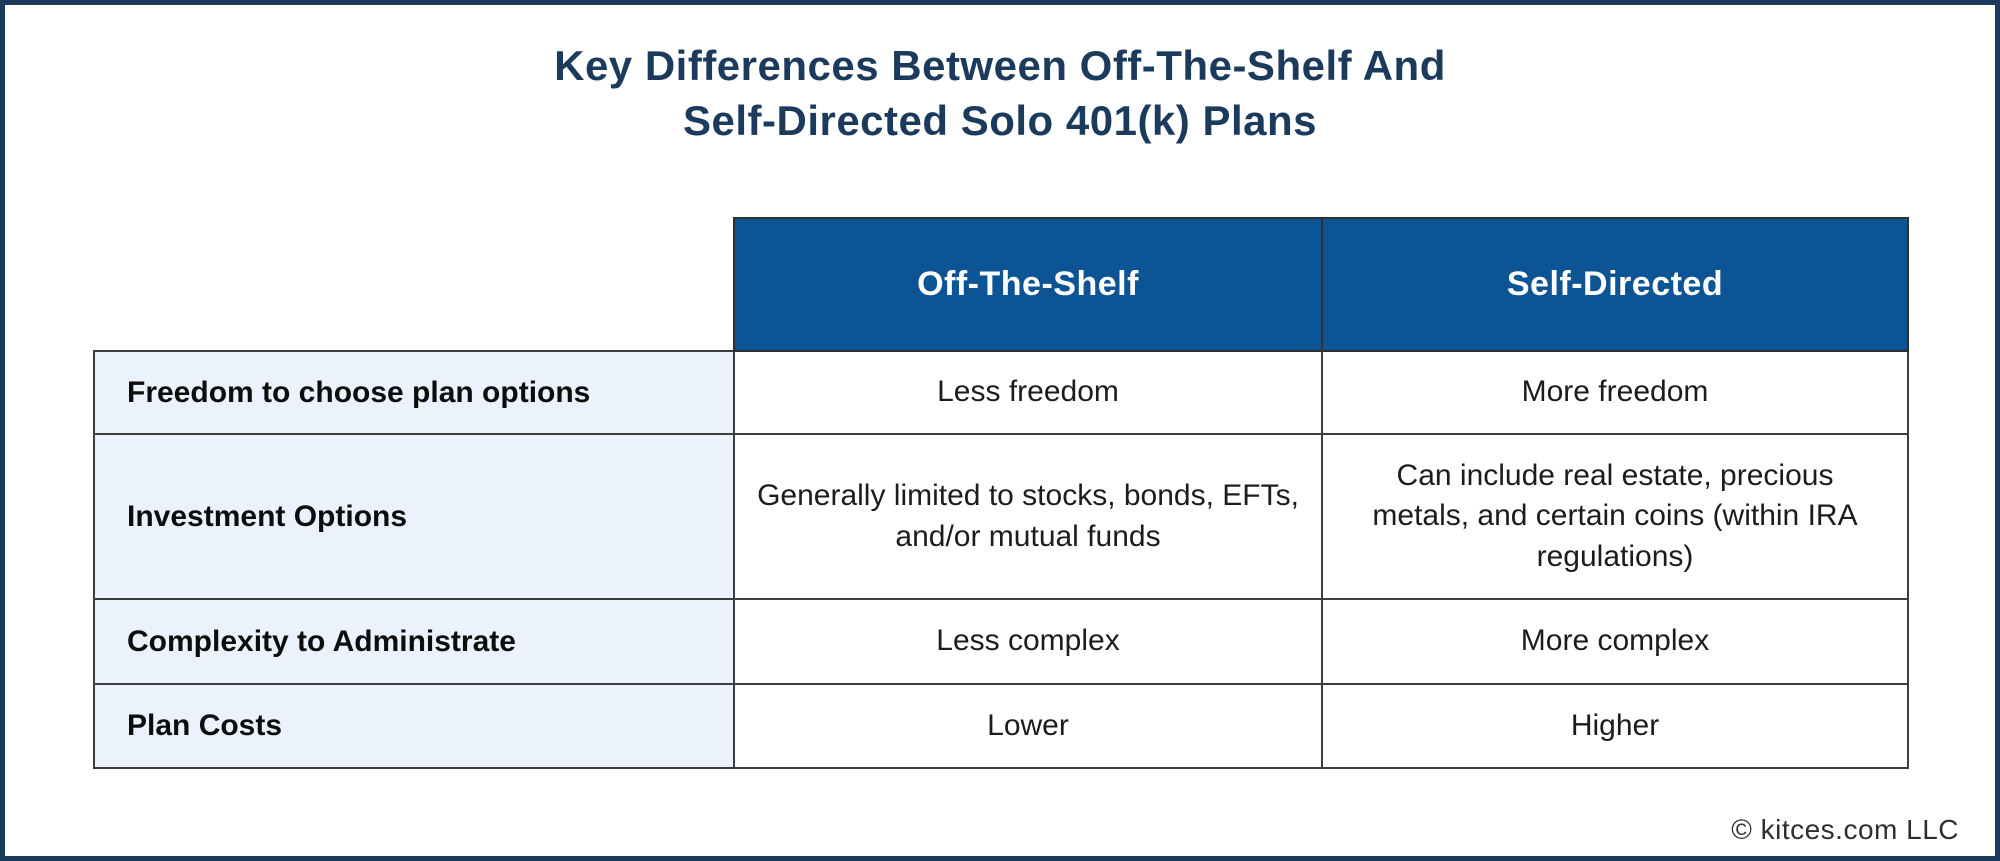  Describe the element at coordinates (414, 392) in the screenshot. I see `row-label-freedom: Freedom to choose plan options` at that location.